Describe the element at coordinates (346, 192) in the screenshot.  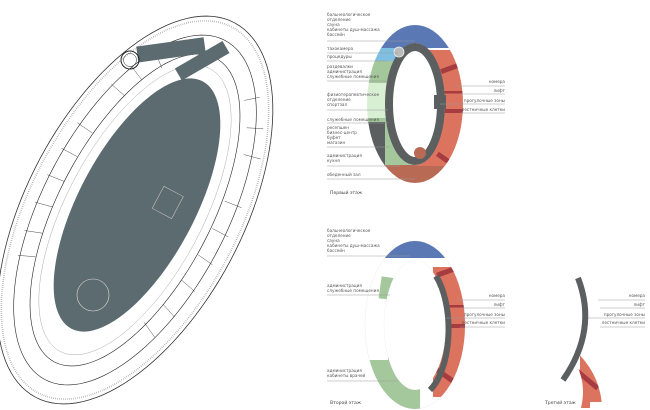
I see `floor1-title: Первый этаж` at that location.